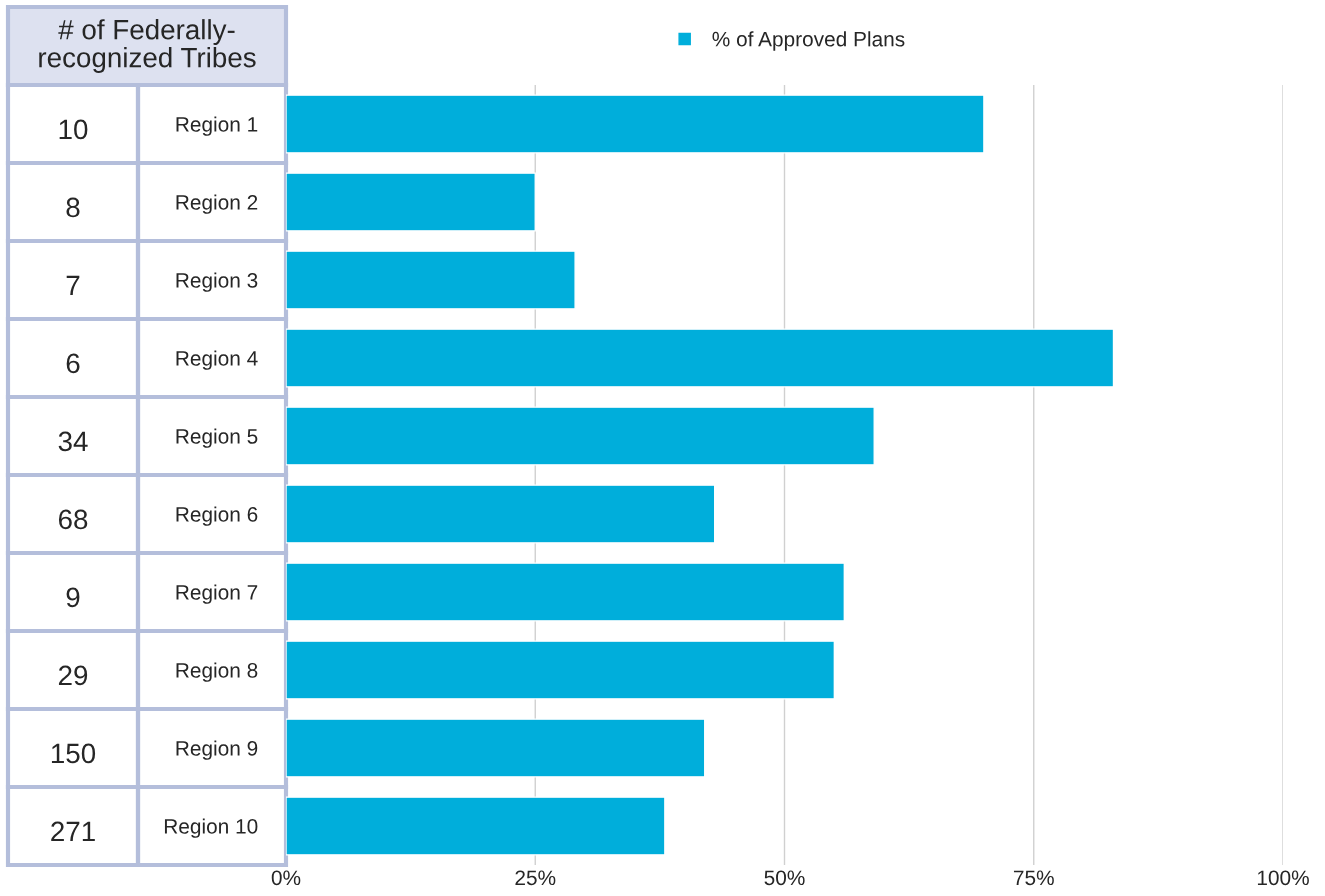 The height and width of the screenshot is (896, 1325). I want to click on text: 68, so click(73, 519).